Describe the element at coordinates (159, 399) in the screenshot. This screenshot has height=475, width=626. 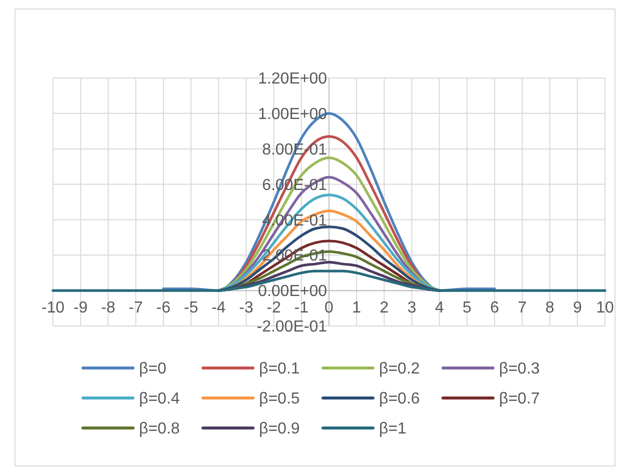
I see `legend-label: β=0.4` at that location.